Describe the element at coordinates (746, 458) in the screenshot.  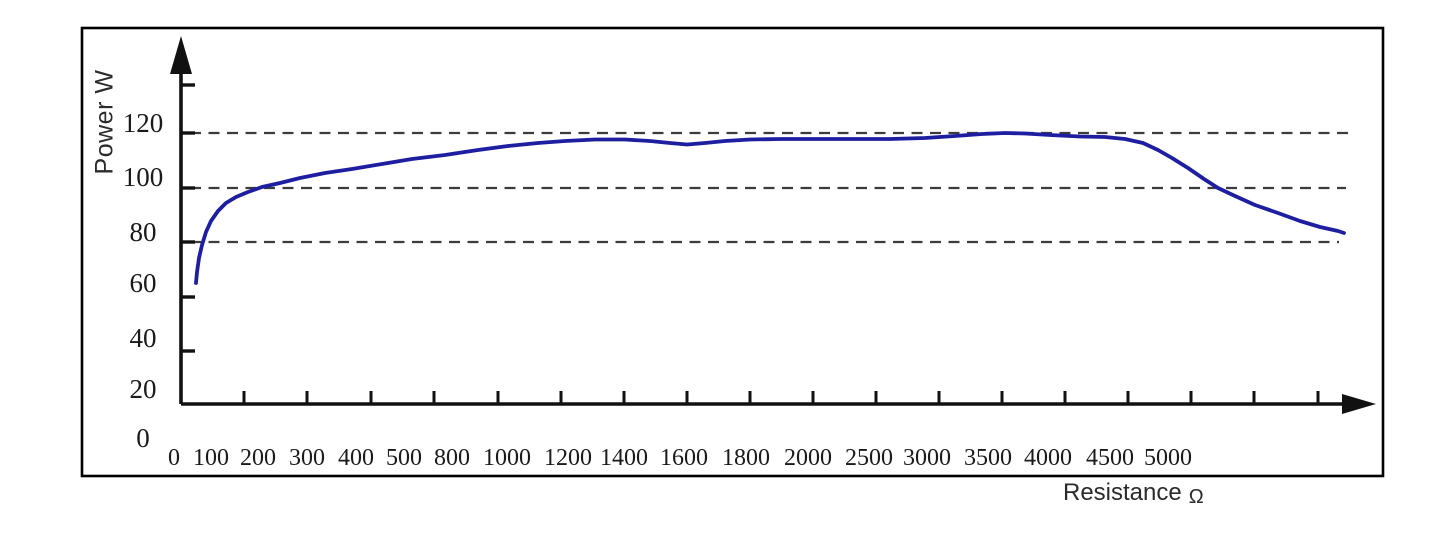
I see `x-tick-label: 1800` at that location.